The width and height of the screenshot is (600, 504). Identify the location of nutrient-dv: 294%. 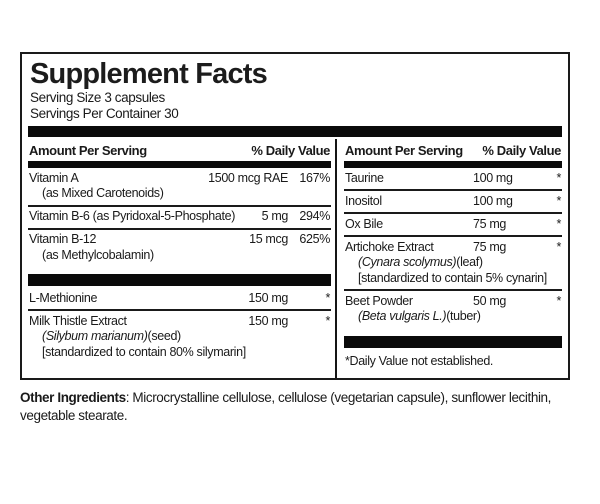
(314, 216).